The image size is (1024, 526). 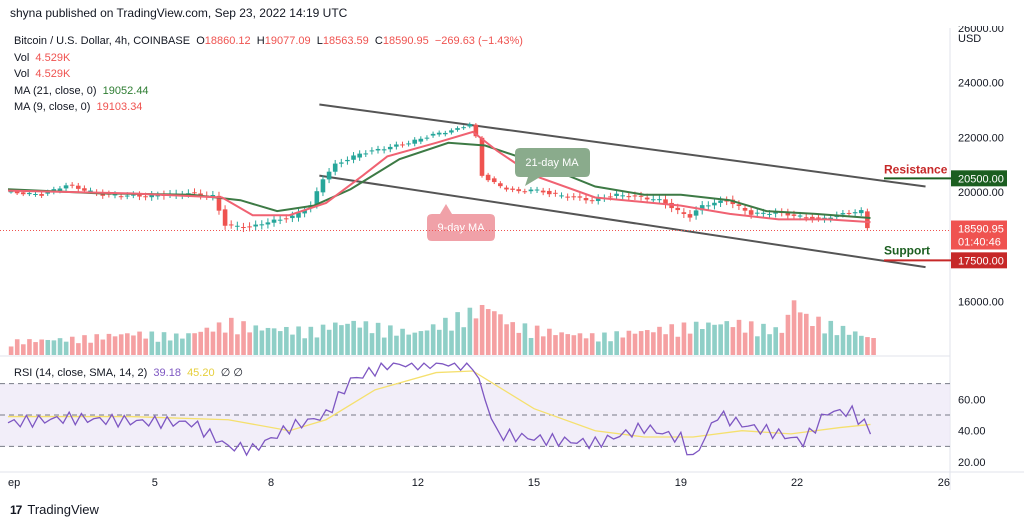 I want to click on footer: 17 TradingView, so click(x=54, y=509).